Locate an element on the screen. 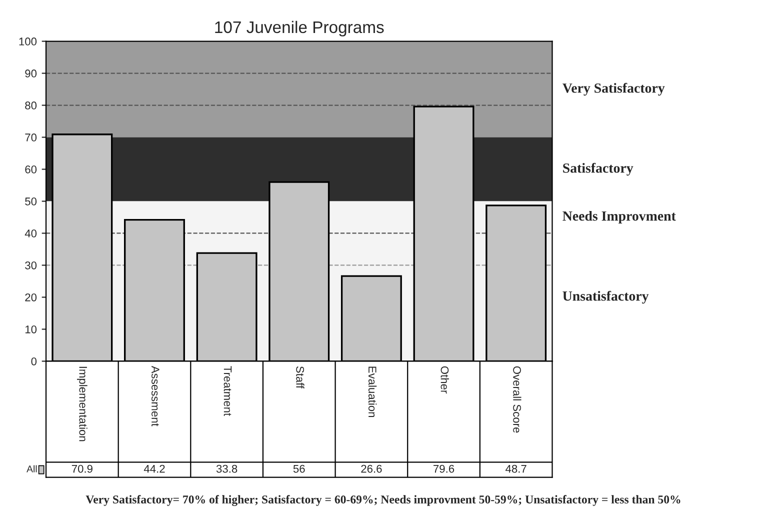 The height and width of the screenshot is (516, 767). band-label: Satisfactory is located at coordinates (598, 169).